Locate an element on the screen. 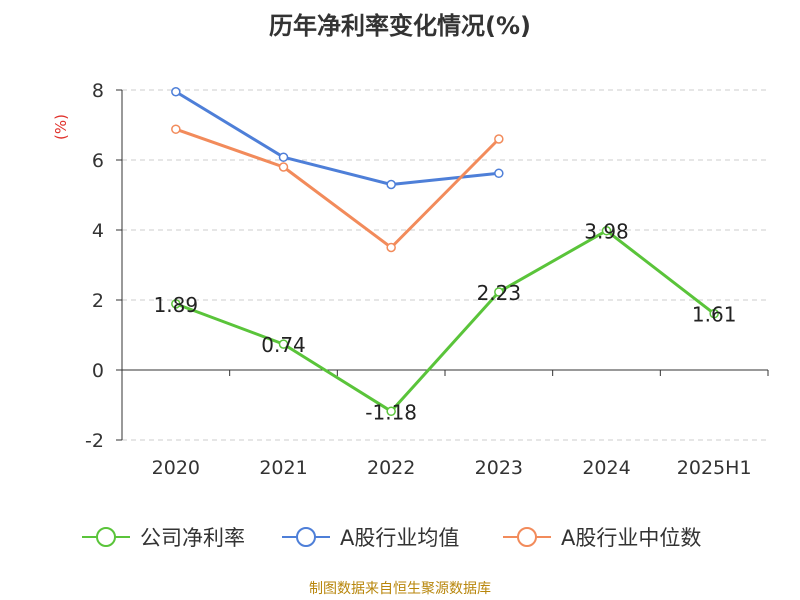 Image resolution: width=800 pixels, height=600 pixels. data-label: 0.74 is located at coordinates (283, 345).